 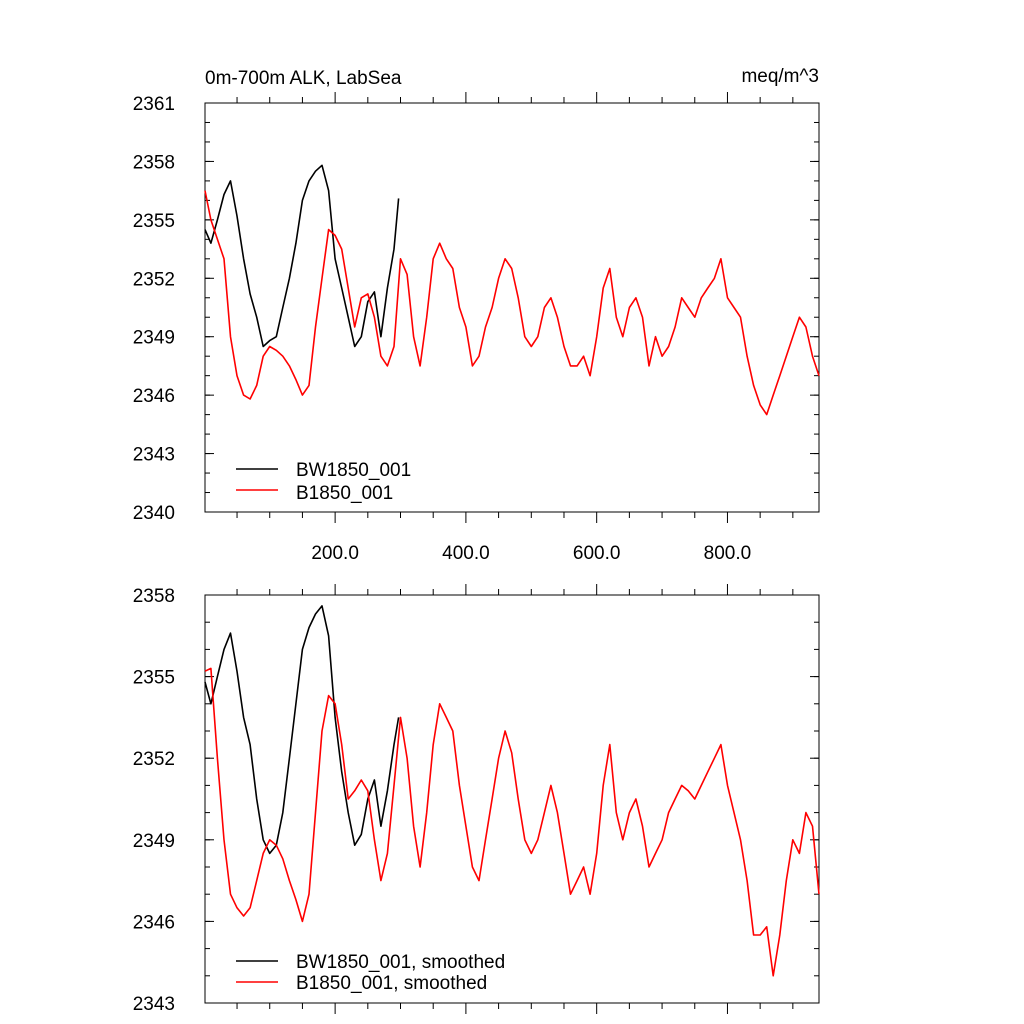 I want to click on top-y-tick-label: 2343, so click(x=154, y=455).